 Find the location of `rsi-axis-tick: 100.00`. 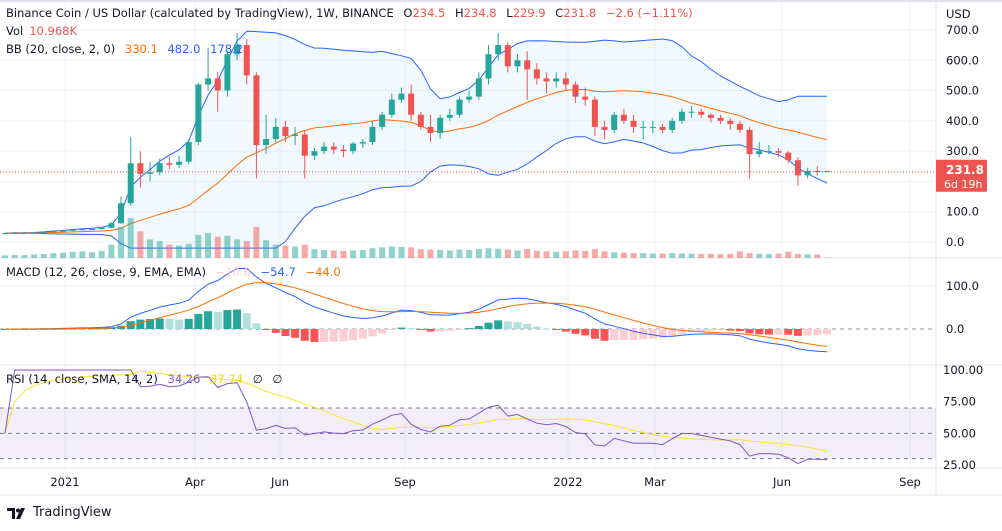

rsi-axis-tick: 100.00 is located at coordinates (963, 370).